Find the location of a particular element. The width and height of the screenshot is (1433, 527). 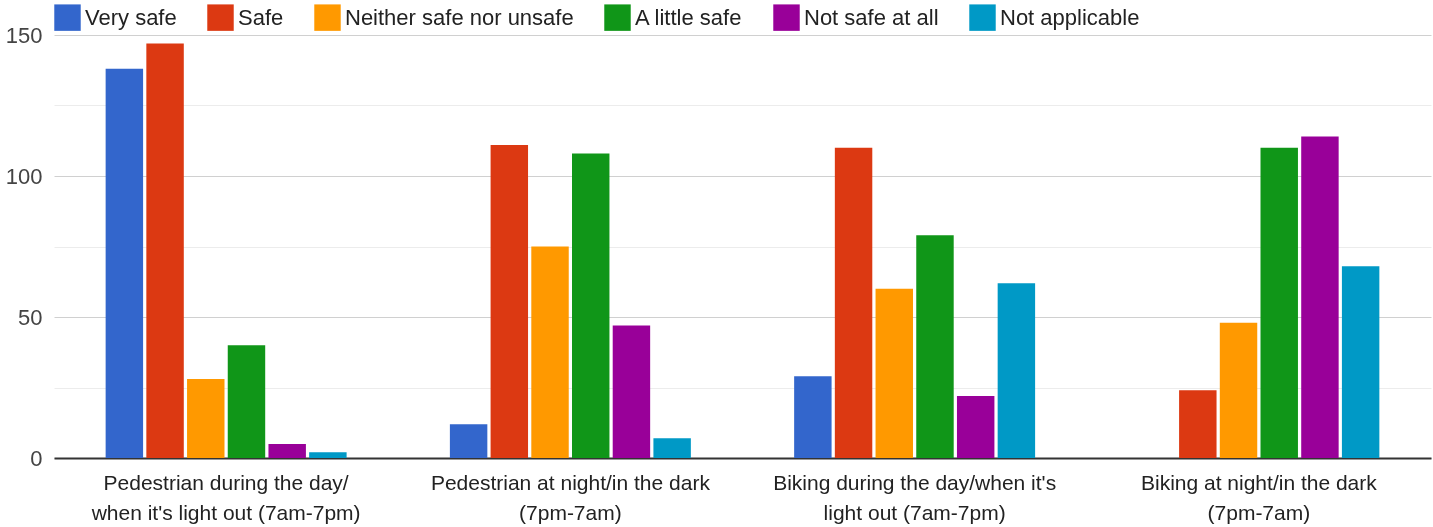

legend-label: A little safe is located at coordinates (688, 17).